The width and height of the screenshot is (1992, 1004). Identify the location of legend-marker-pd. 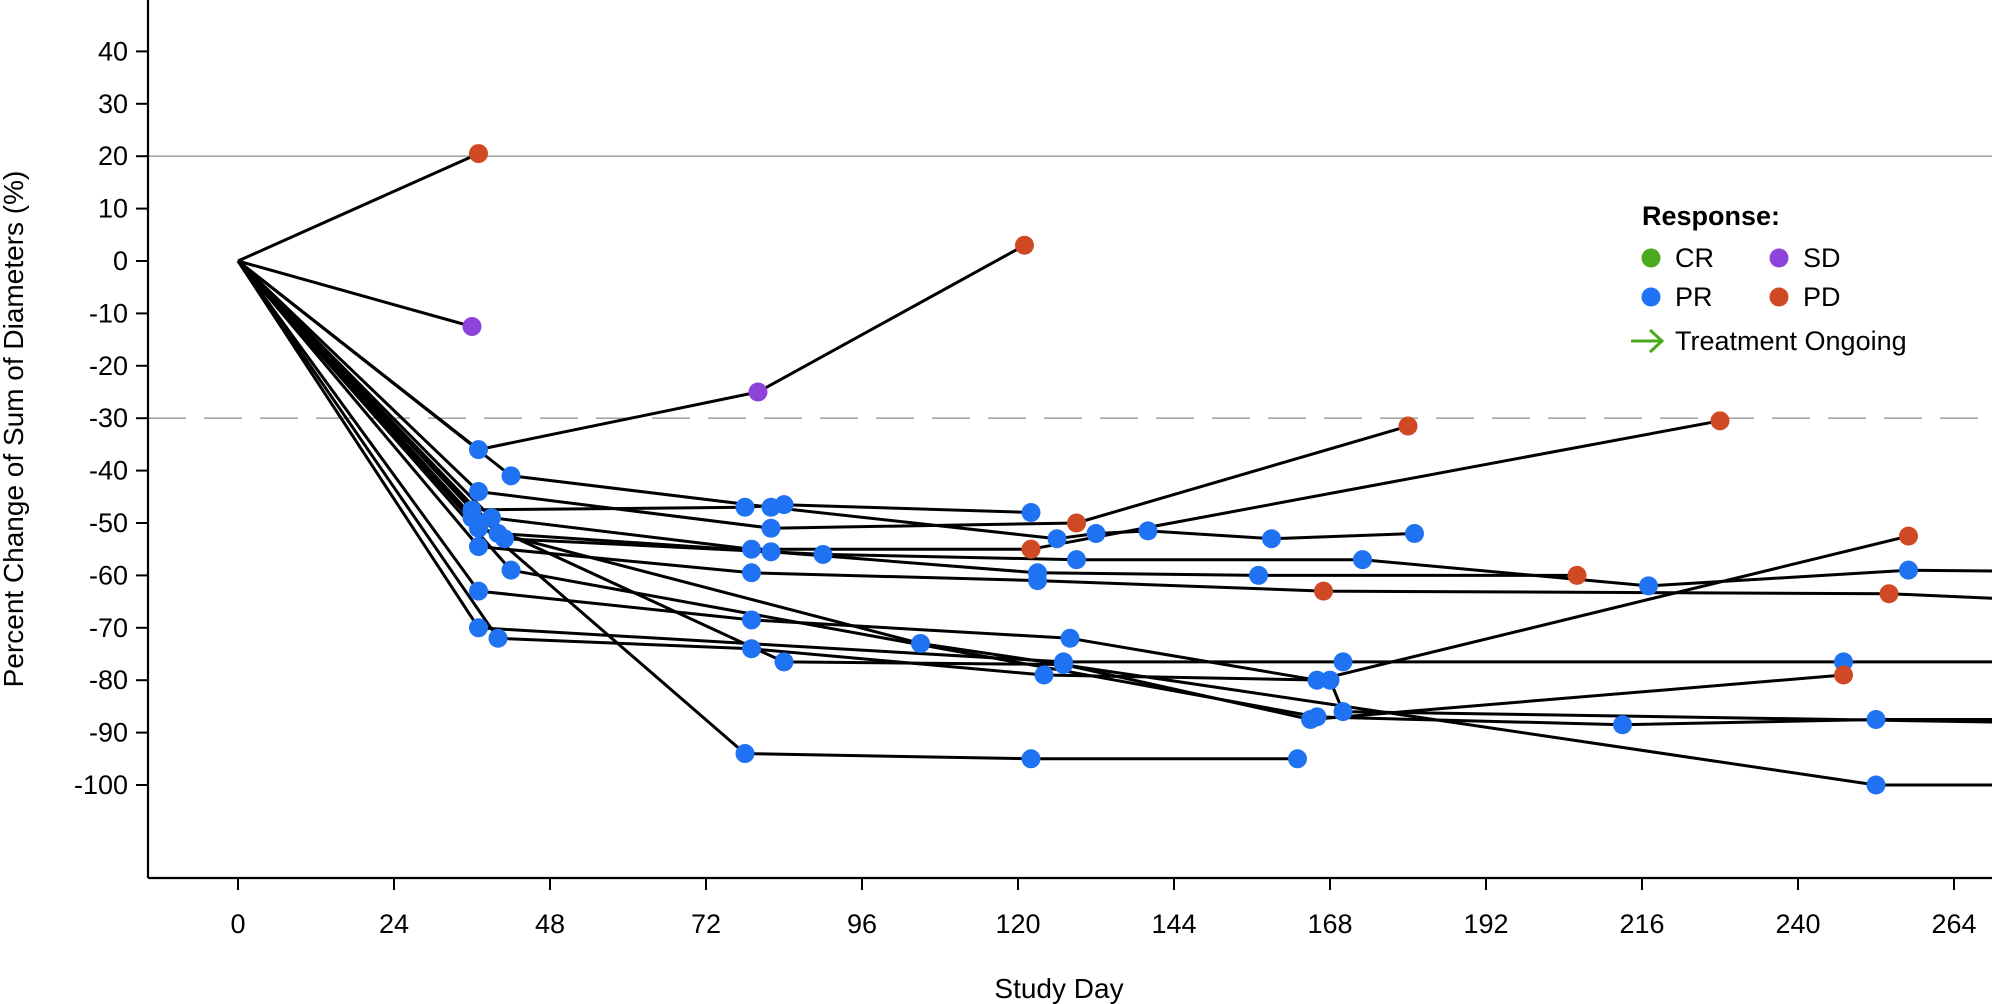
(1779, 297).